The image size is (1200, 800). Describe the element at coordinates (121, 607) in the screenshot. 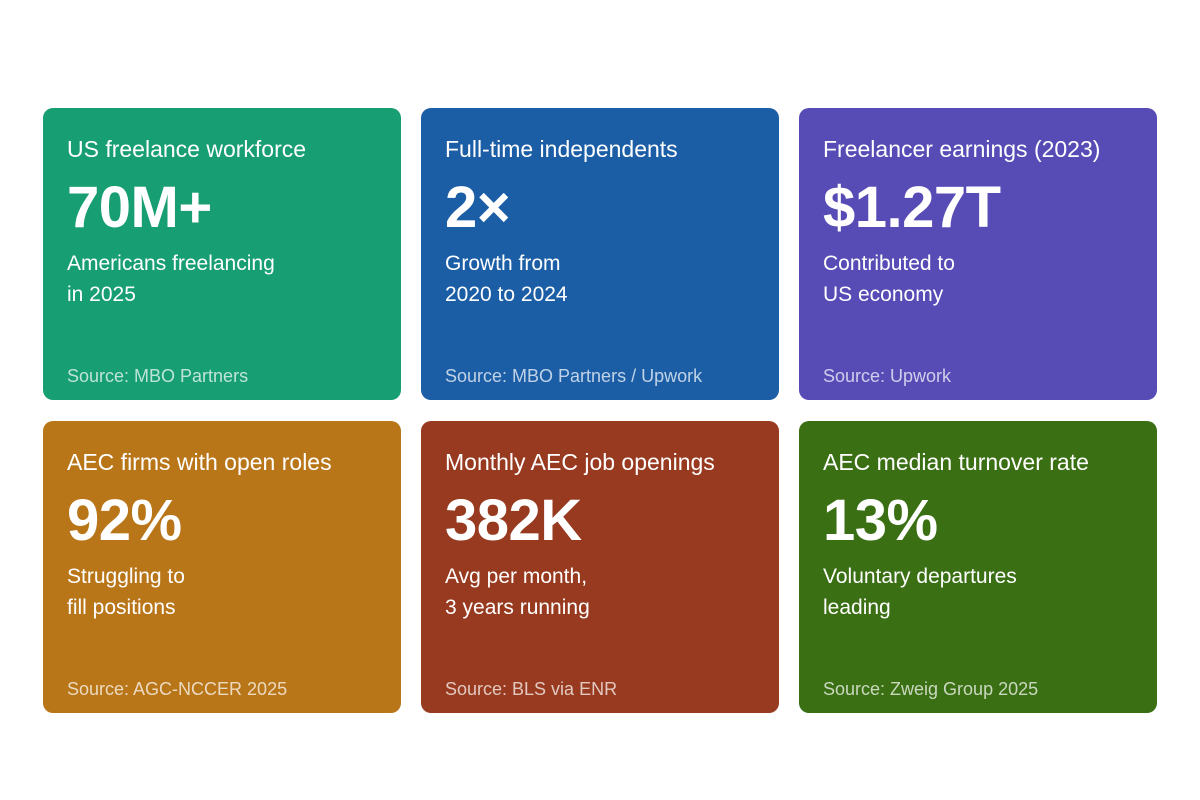

I see `stat-description-line: fill positions` at that location.